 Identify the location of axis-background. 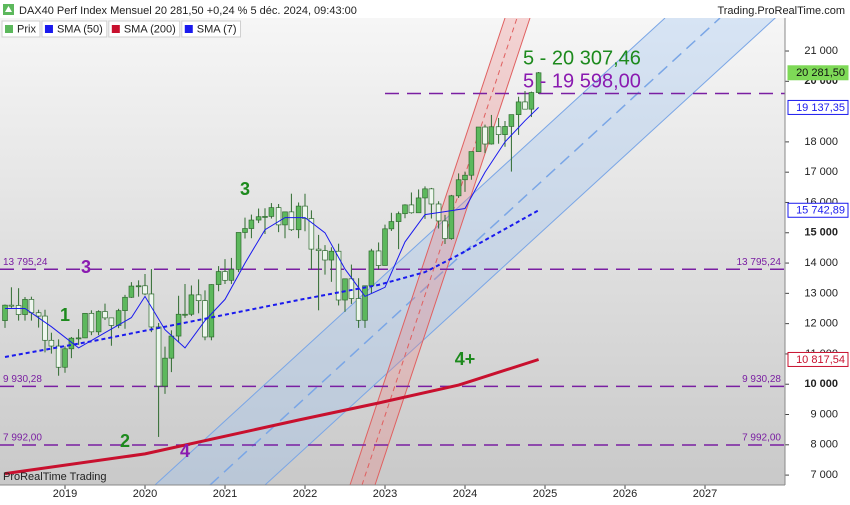
(817, 251).